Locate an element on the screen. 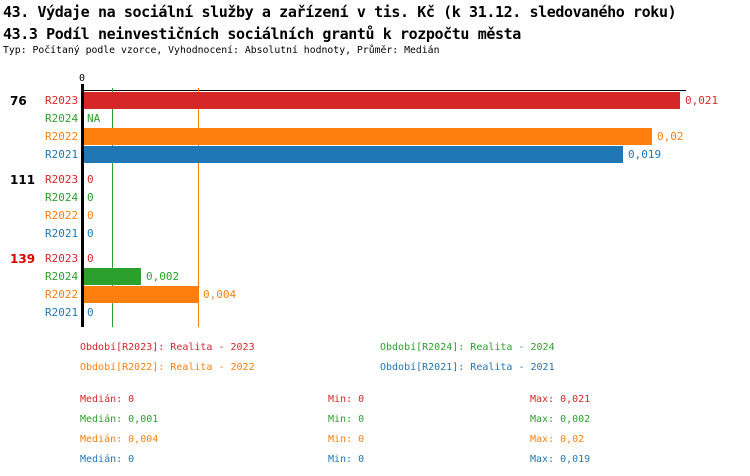  legend-item-r2024: Období[R2024]: Realita - 2024 is located at coordinates (467, 347).